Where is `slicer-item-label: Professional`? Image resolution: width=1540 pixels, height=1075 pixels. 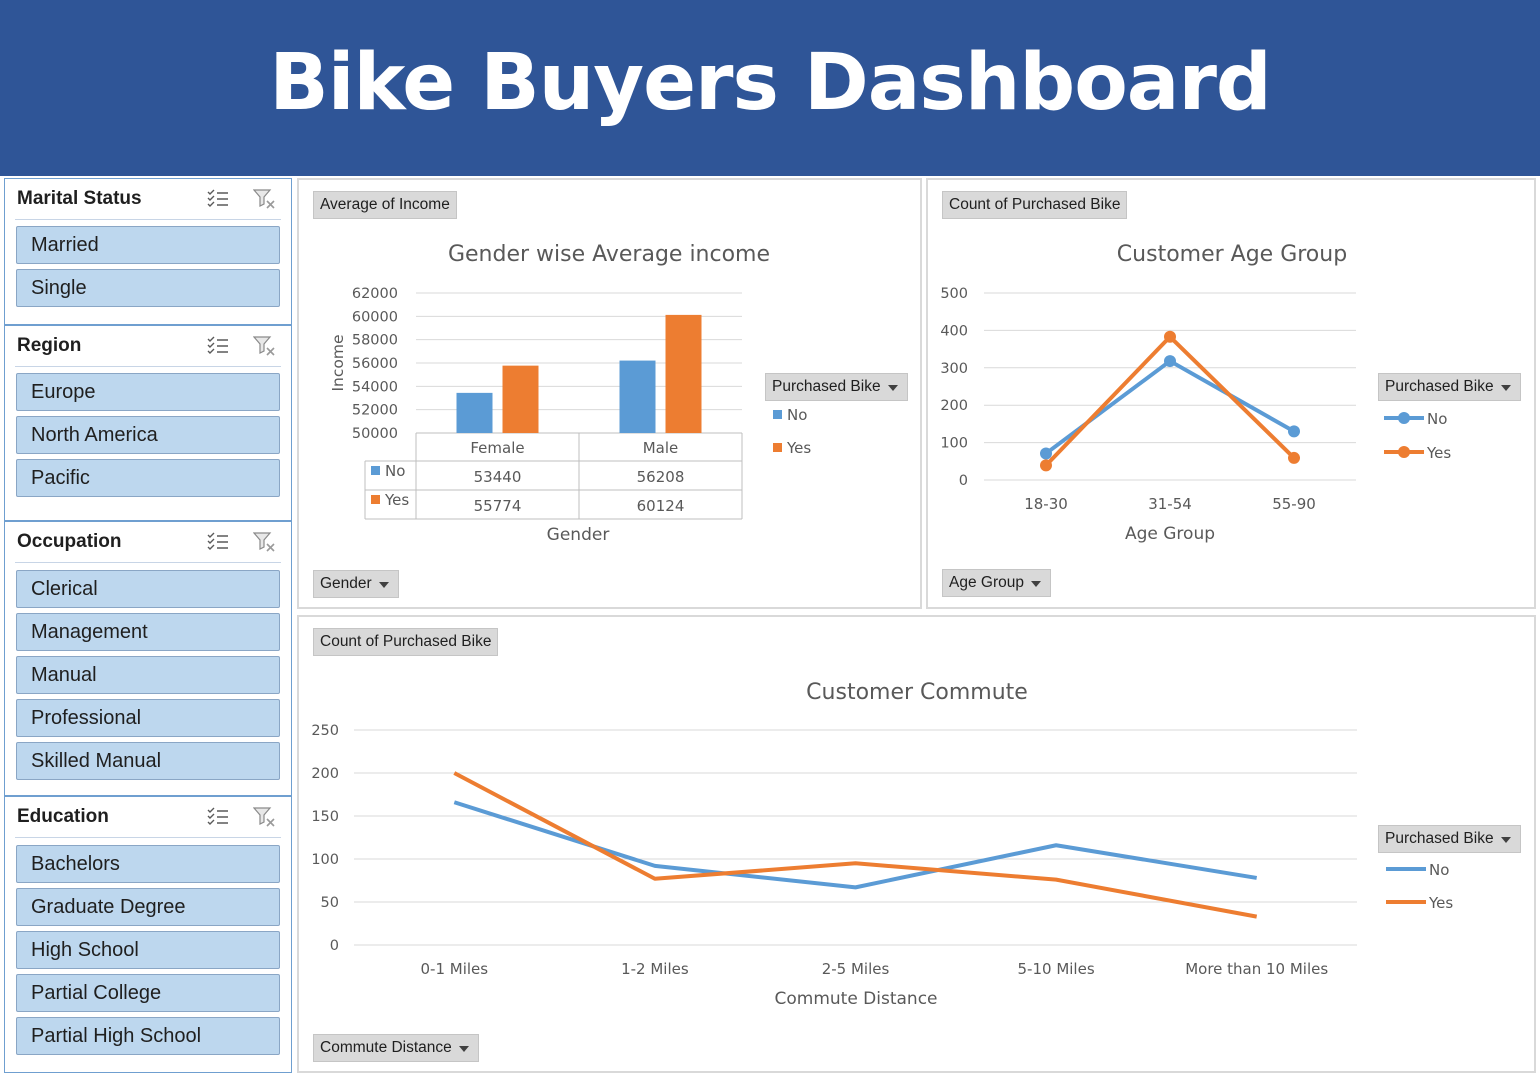
slicer-item-label: Professional is located at coordinates (86, 718).